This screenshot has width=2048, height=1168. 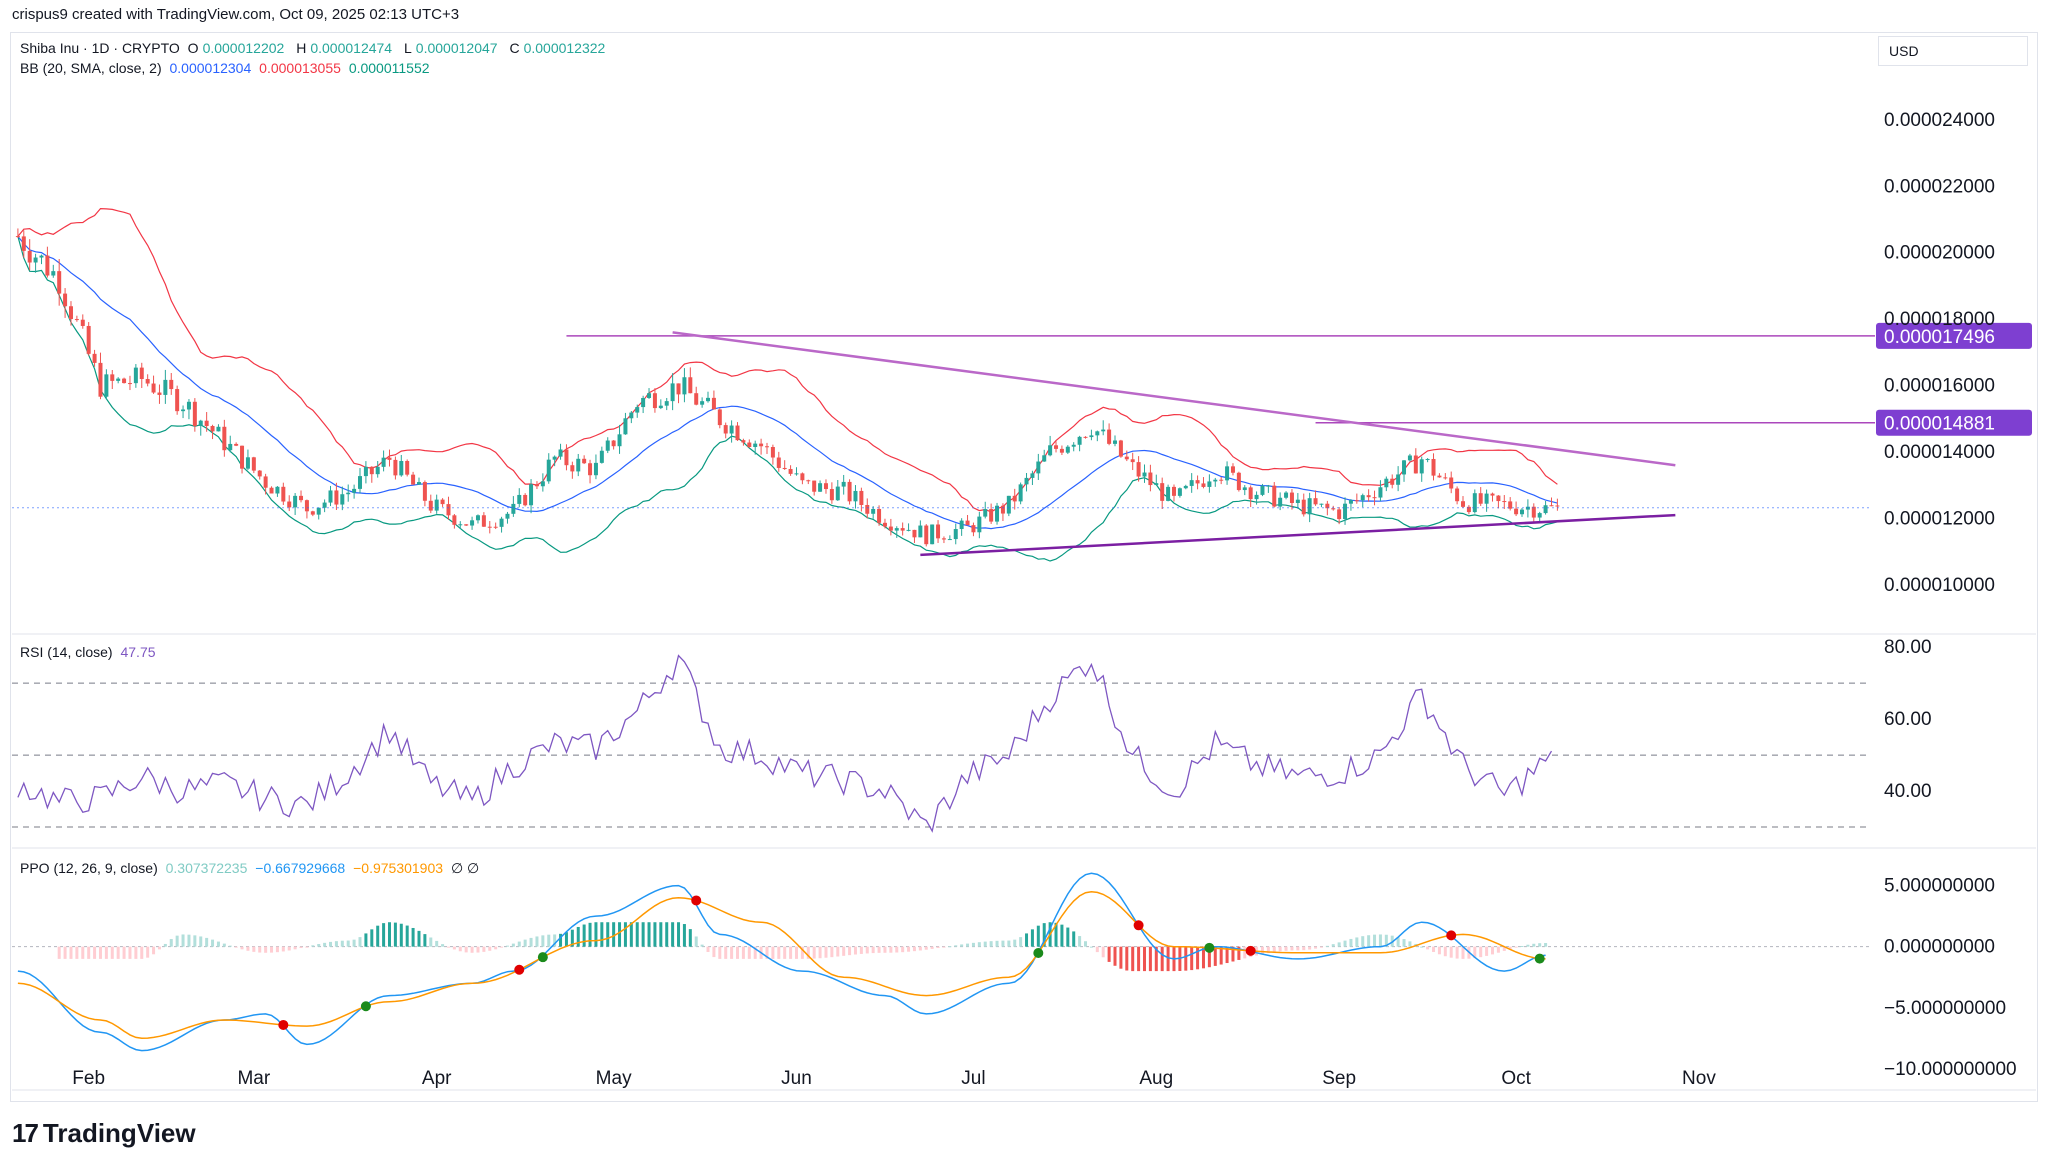 I want to click on price-tick-label: 0.000020000, so click(x=1939, y=253).